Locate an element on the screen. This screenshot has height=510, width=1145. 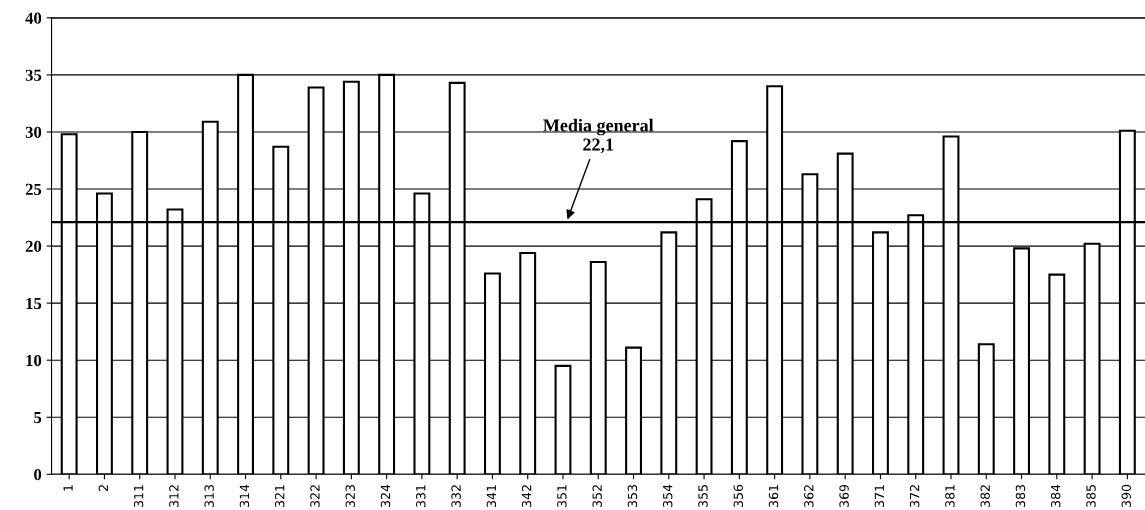
x-tick-label: 331 is located at coordinates (421, 496).